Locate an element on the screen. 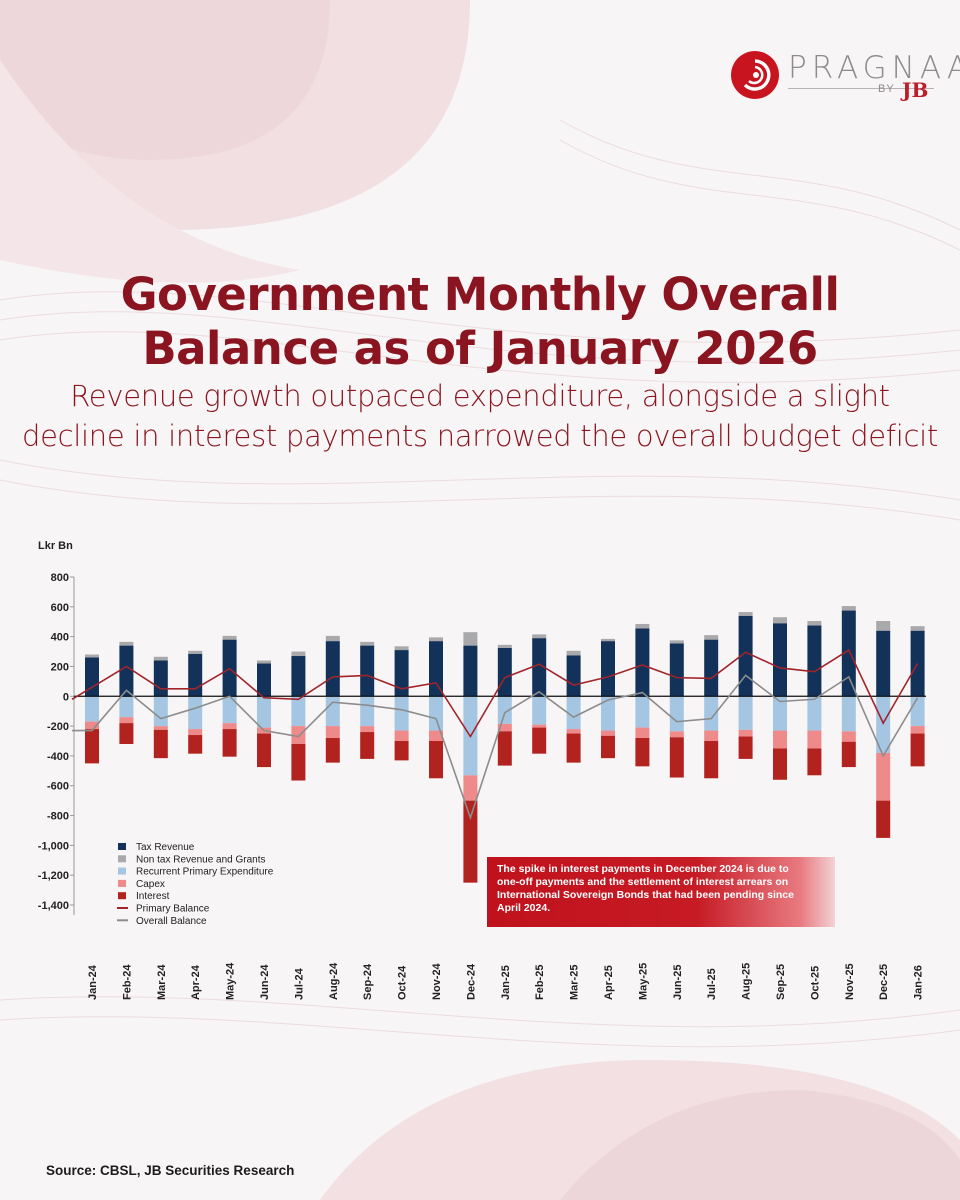 This screenshot has height=1200, width=960. legend-label-interest: Interest is located at coordinates (153, 896).